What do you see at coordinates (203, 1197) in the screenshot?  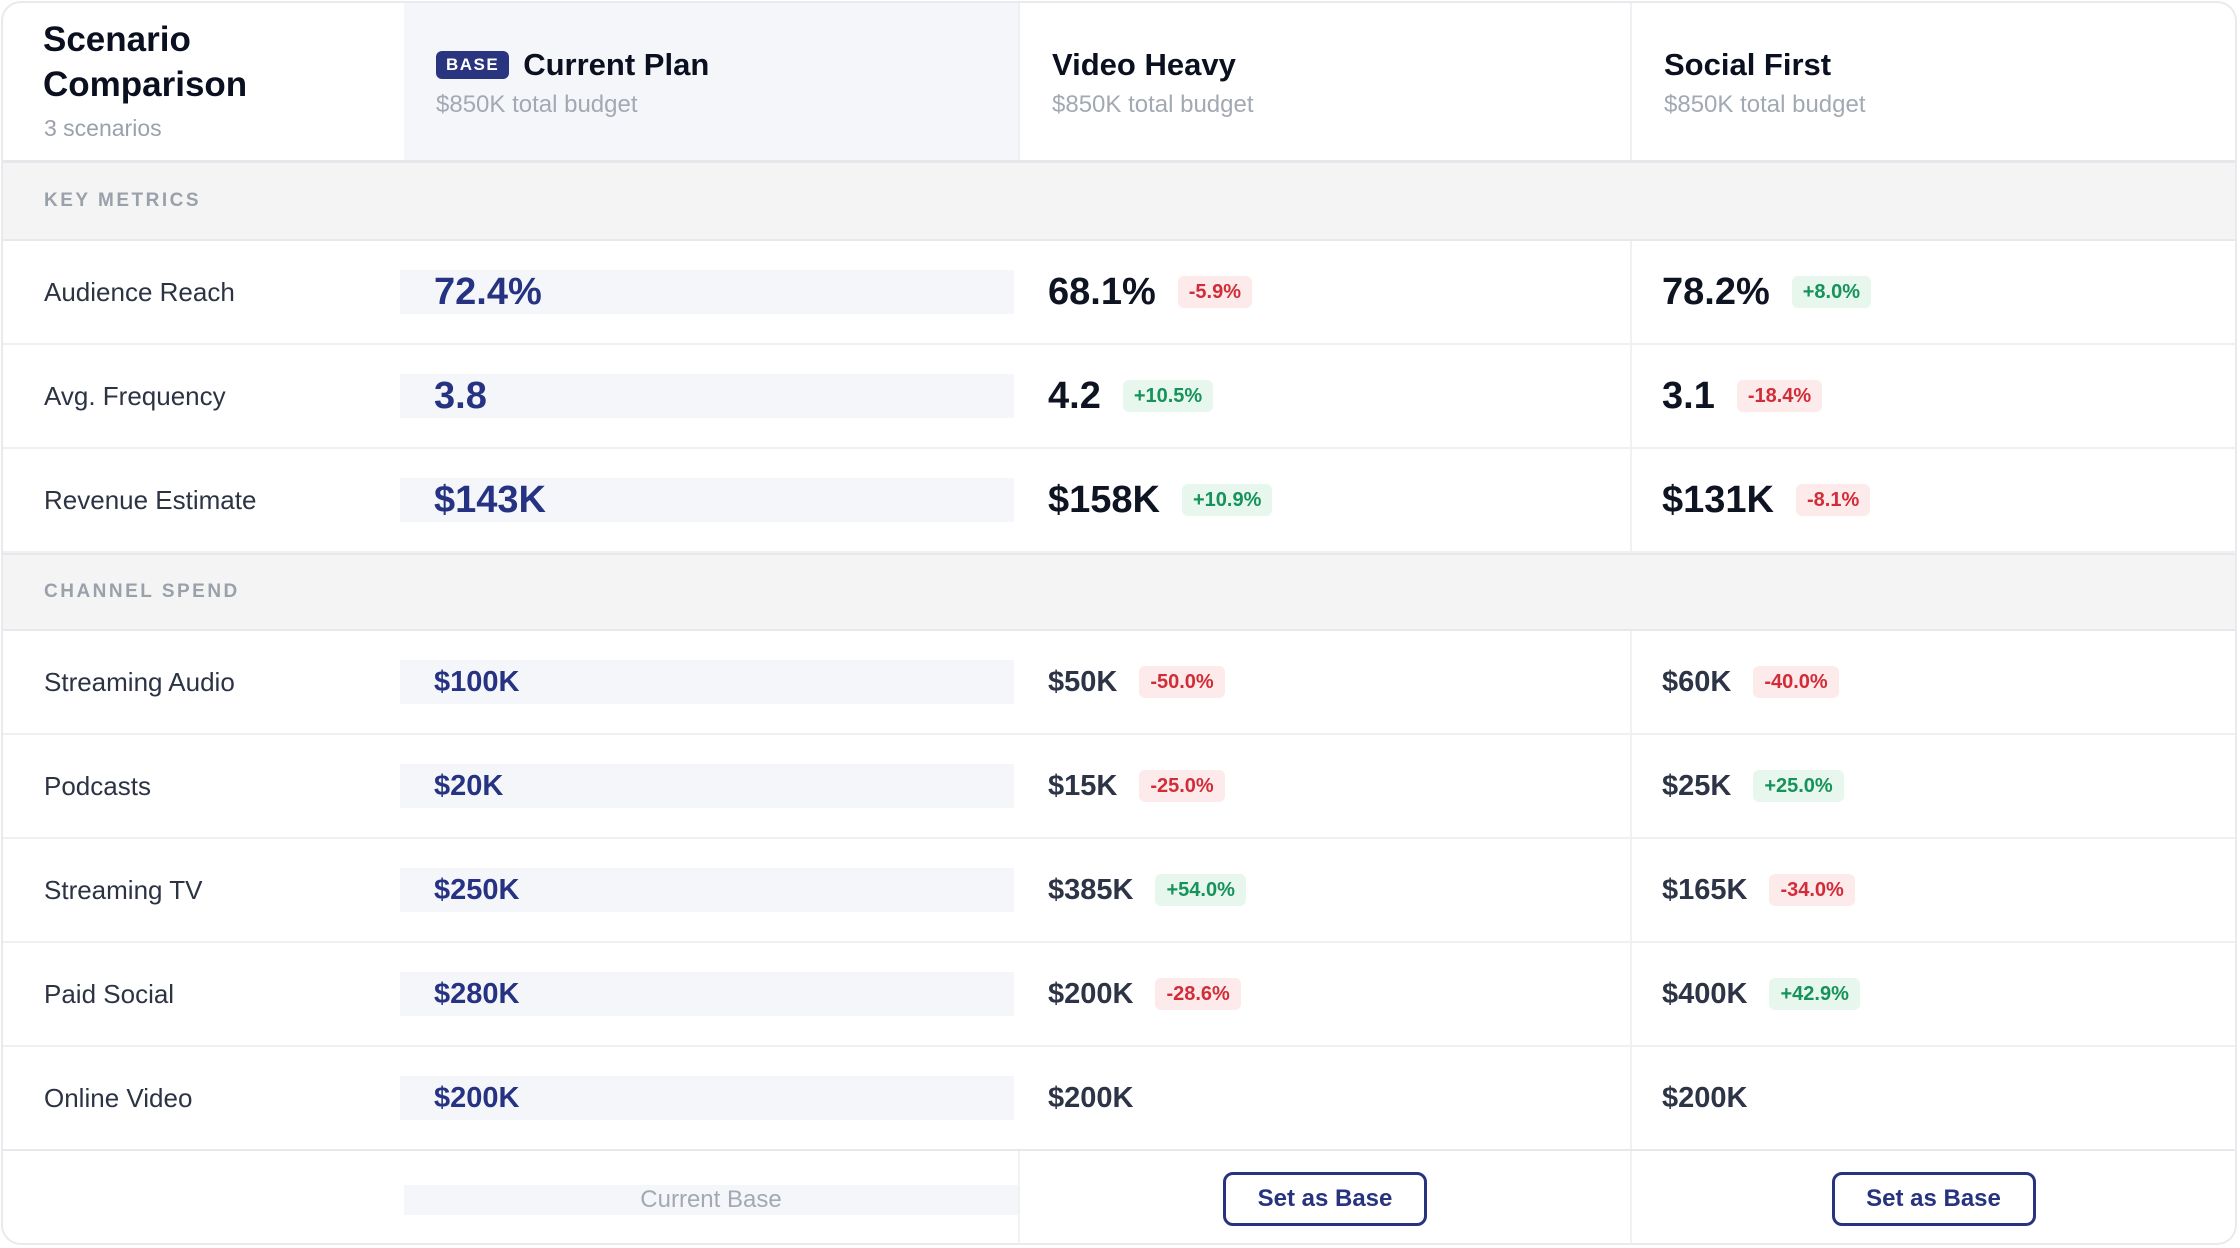 I see `footer-spacer` at bounding box center [203, 1197].